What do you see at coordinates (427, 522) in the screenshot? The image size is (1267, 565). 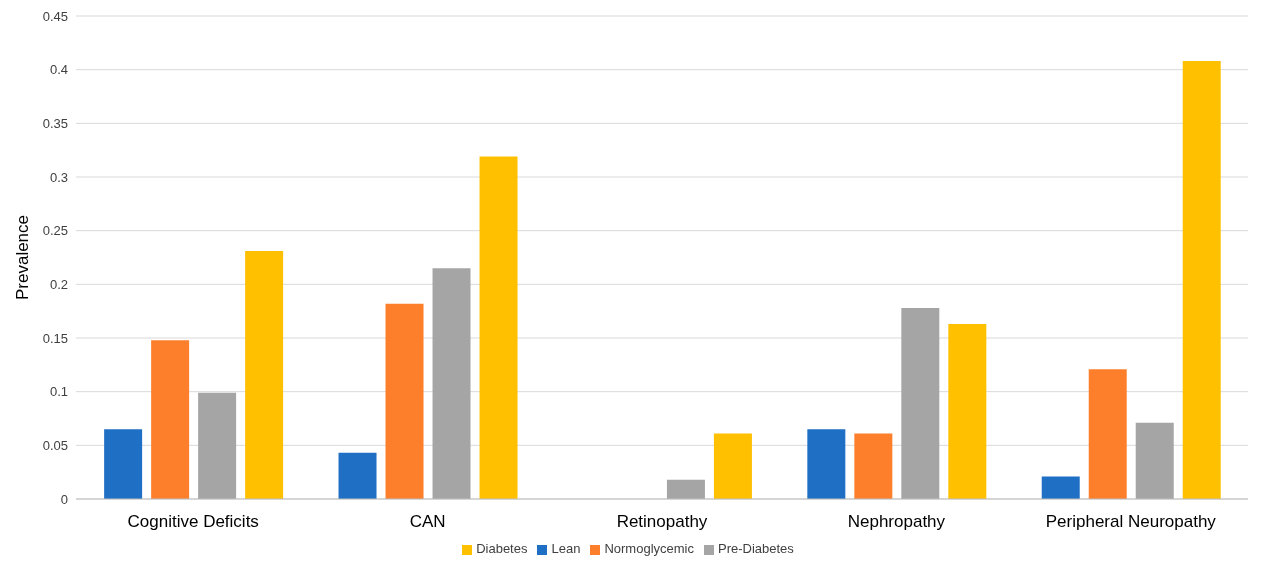 I see `x-tick-label: CAN` at bounding box center [427, 522].